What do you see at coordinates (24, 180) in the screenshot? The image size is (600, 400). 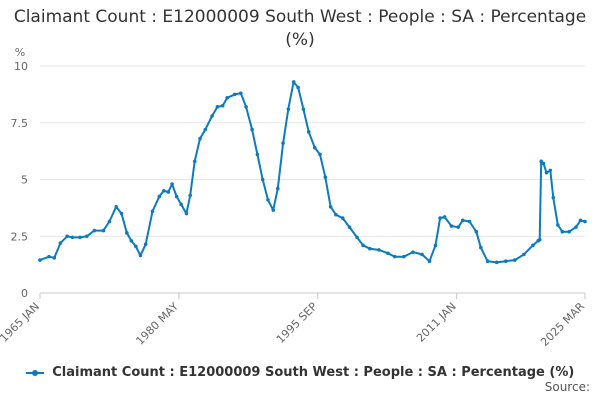 I see `y-tick-label: 5` at bounding box center [24, 180].